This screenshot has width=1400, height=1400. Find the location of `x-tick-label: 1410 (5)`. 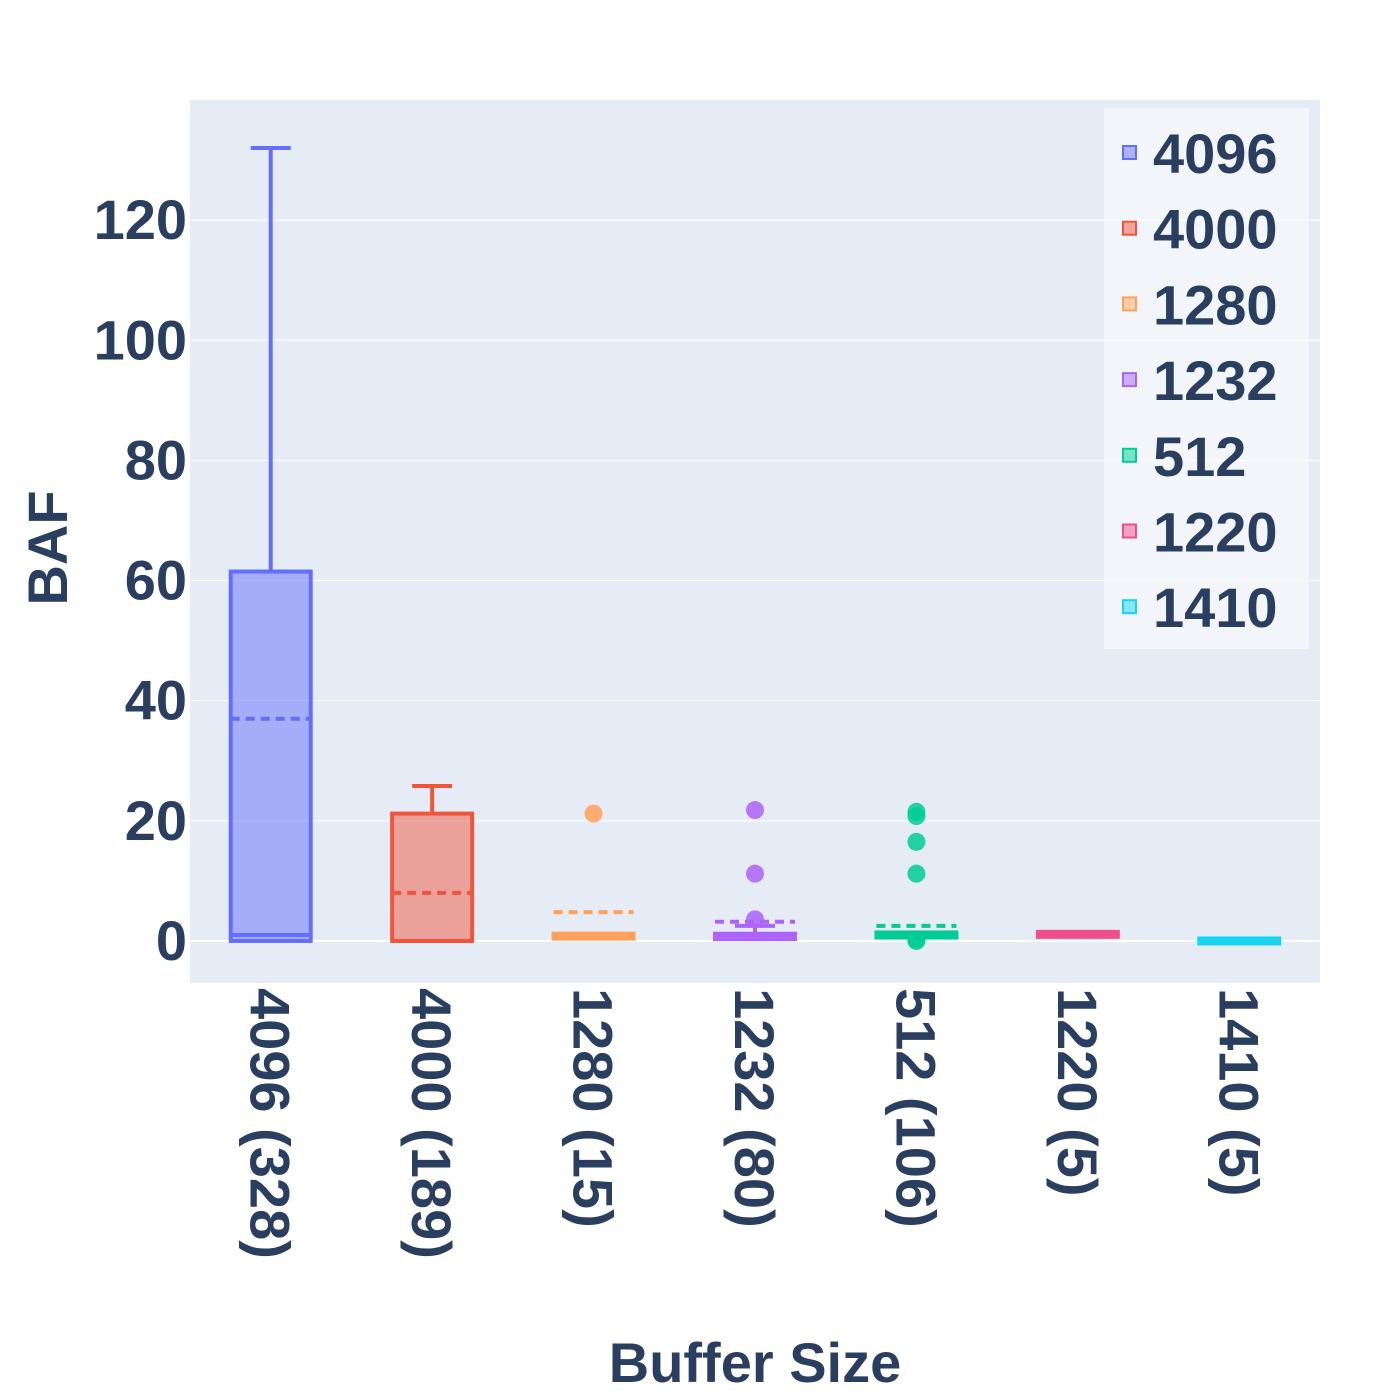

x-tick-label: 1410 (5) is located at coordinates (1238, 1092).